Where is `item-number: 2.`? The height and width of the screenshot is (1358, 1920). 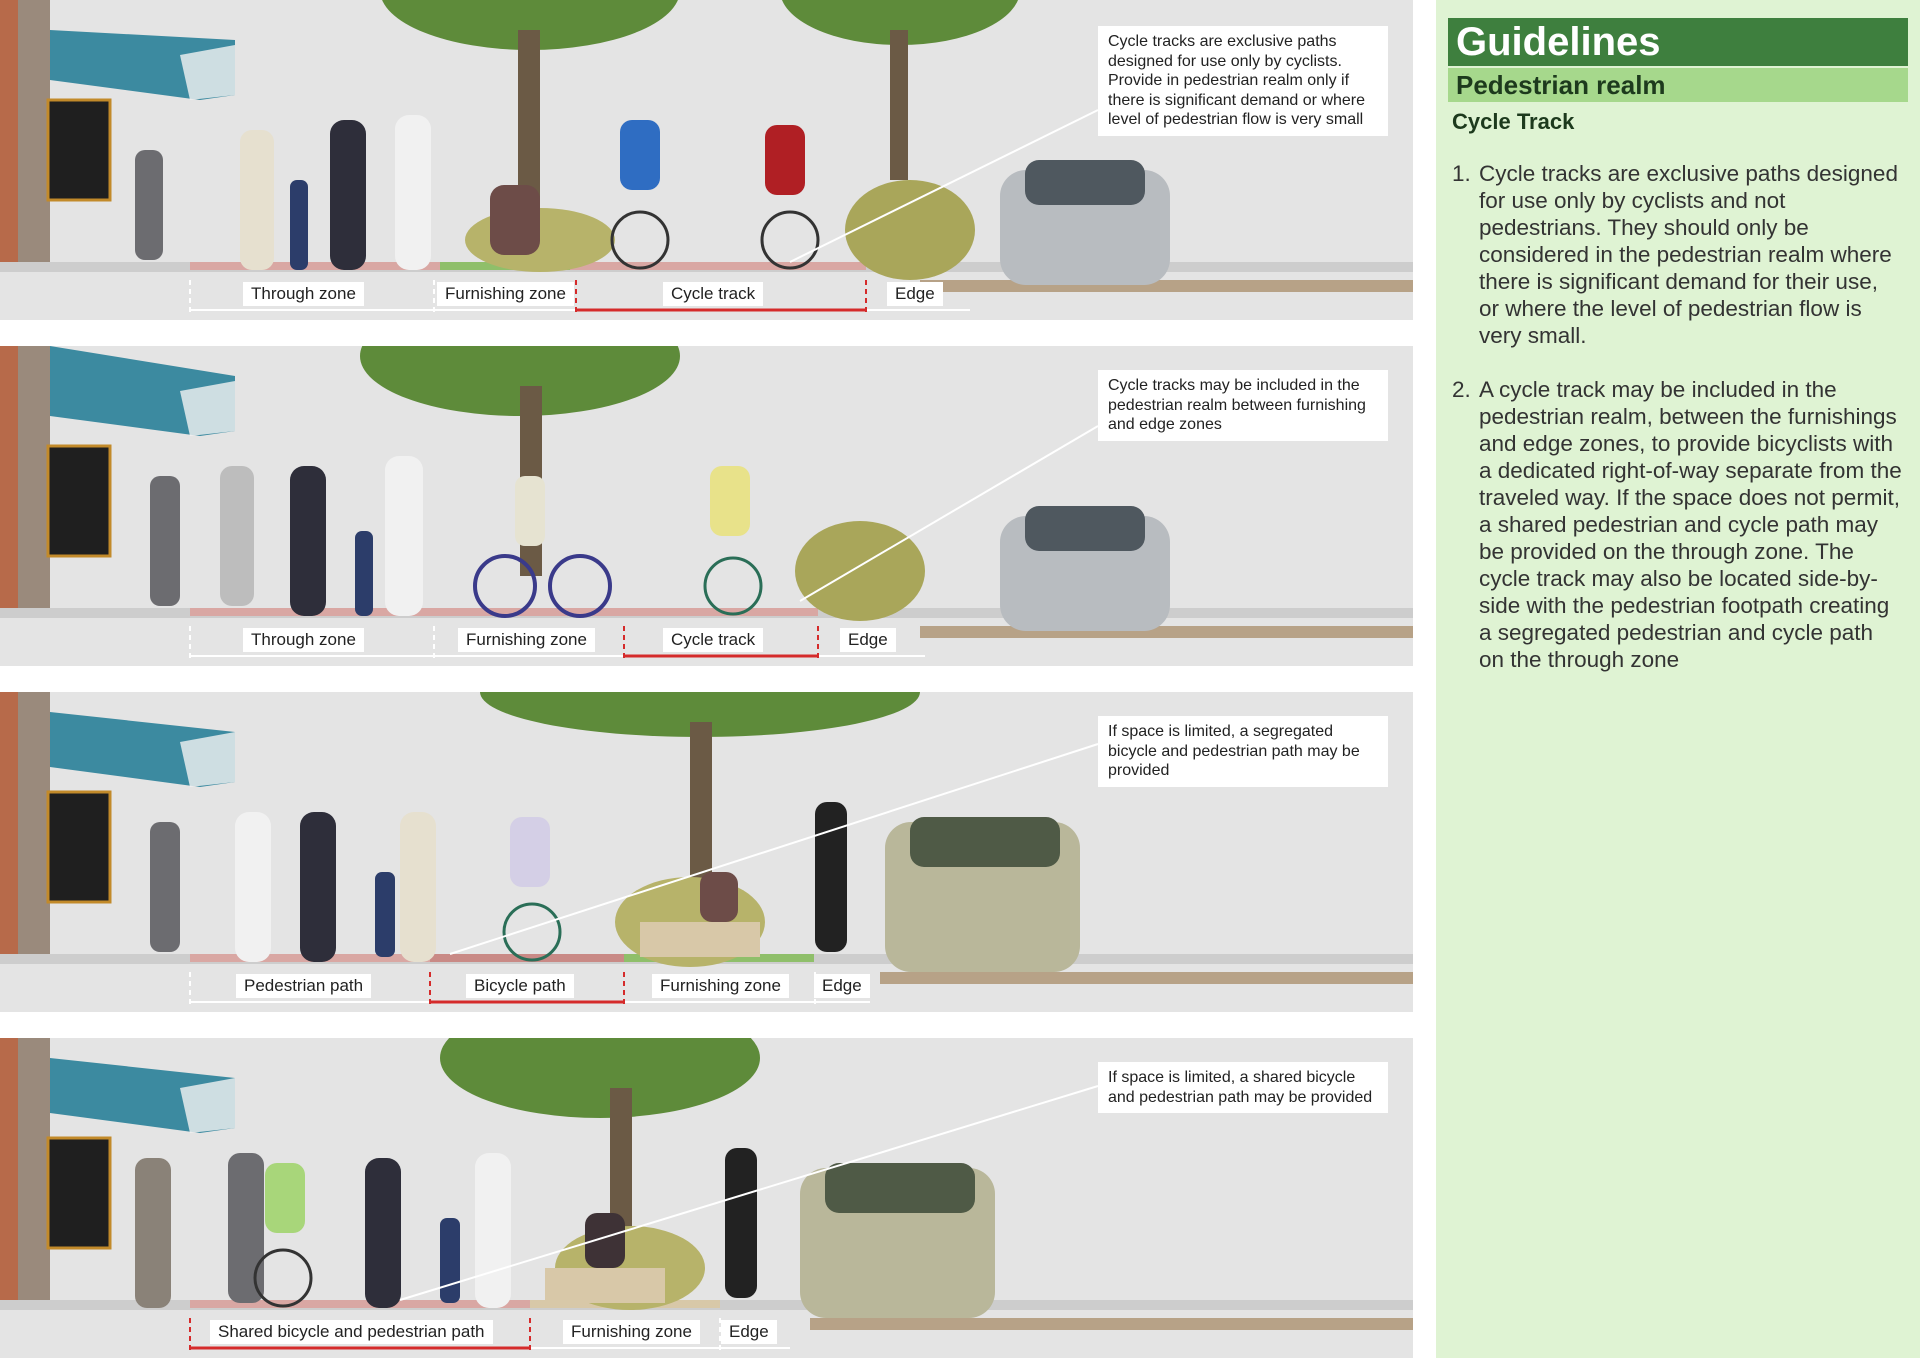 item-number: 2. is located at coordinates (1461, 389).